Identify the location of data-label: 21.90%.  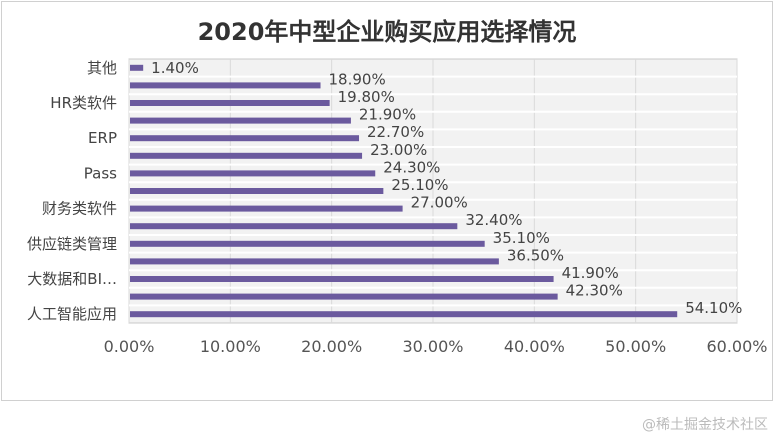
(387, 115).